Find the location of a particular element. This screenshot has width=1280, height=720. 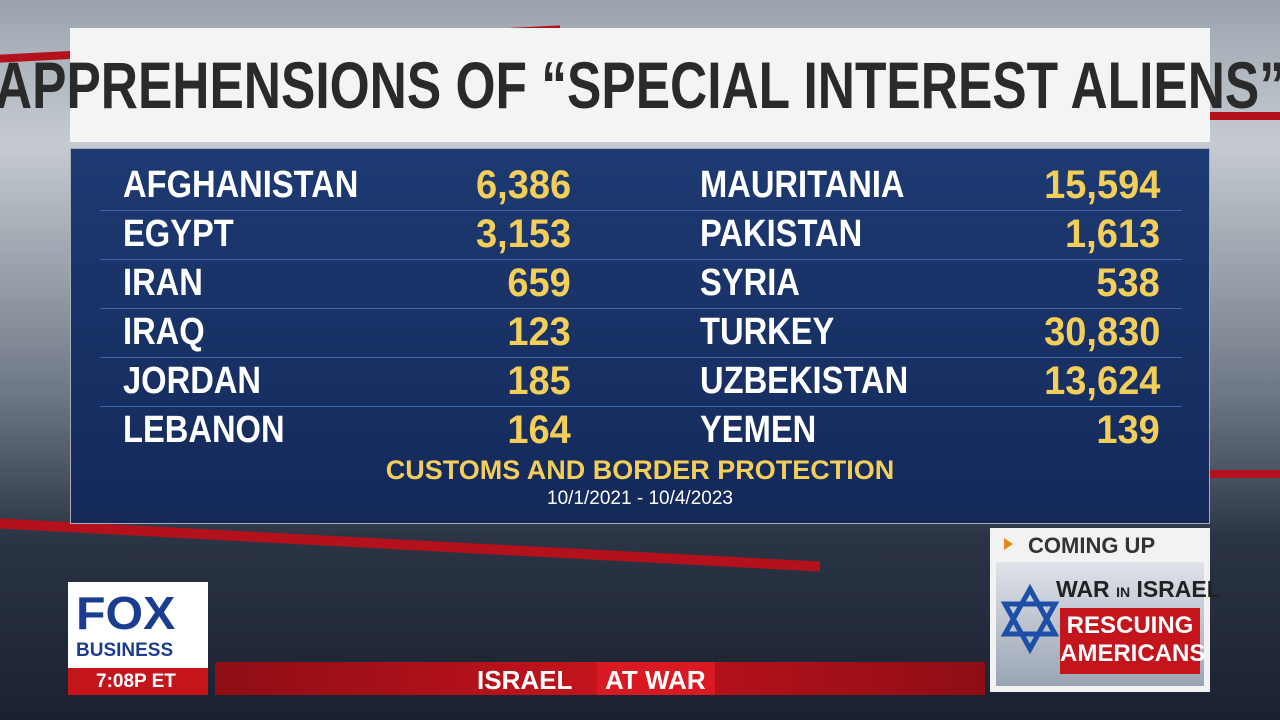

country-name: PAKISTAN is located at coordinates (781, 234).